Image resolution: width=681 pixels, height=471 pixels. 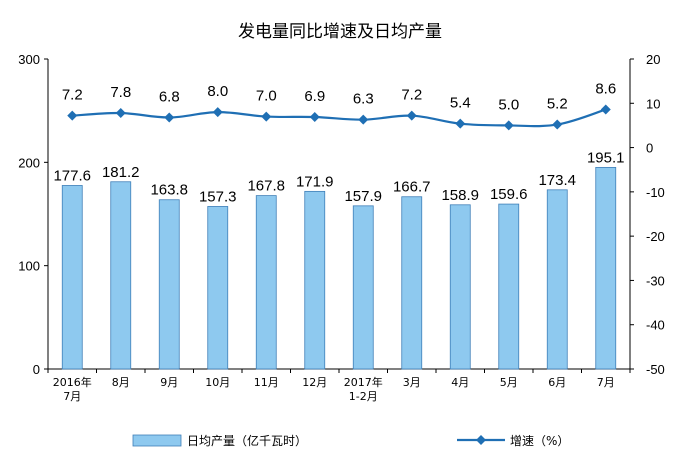 I want to click on line-data-label: 7.0, so click(x=266, y=96).